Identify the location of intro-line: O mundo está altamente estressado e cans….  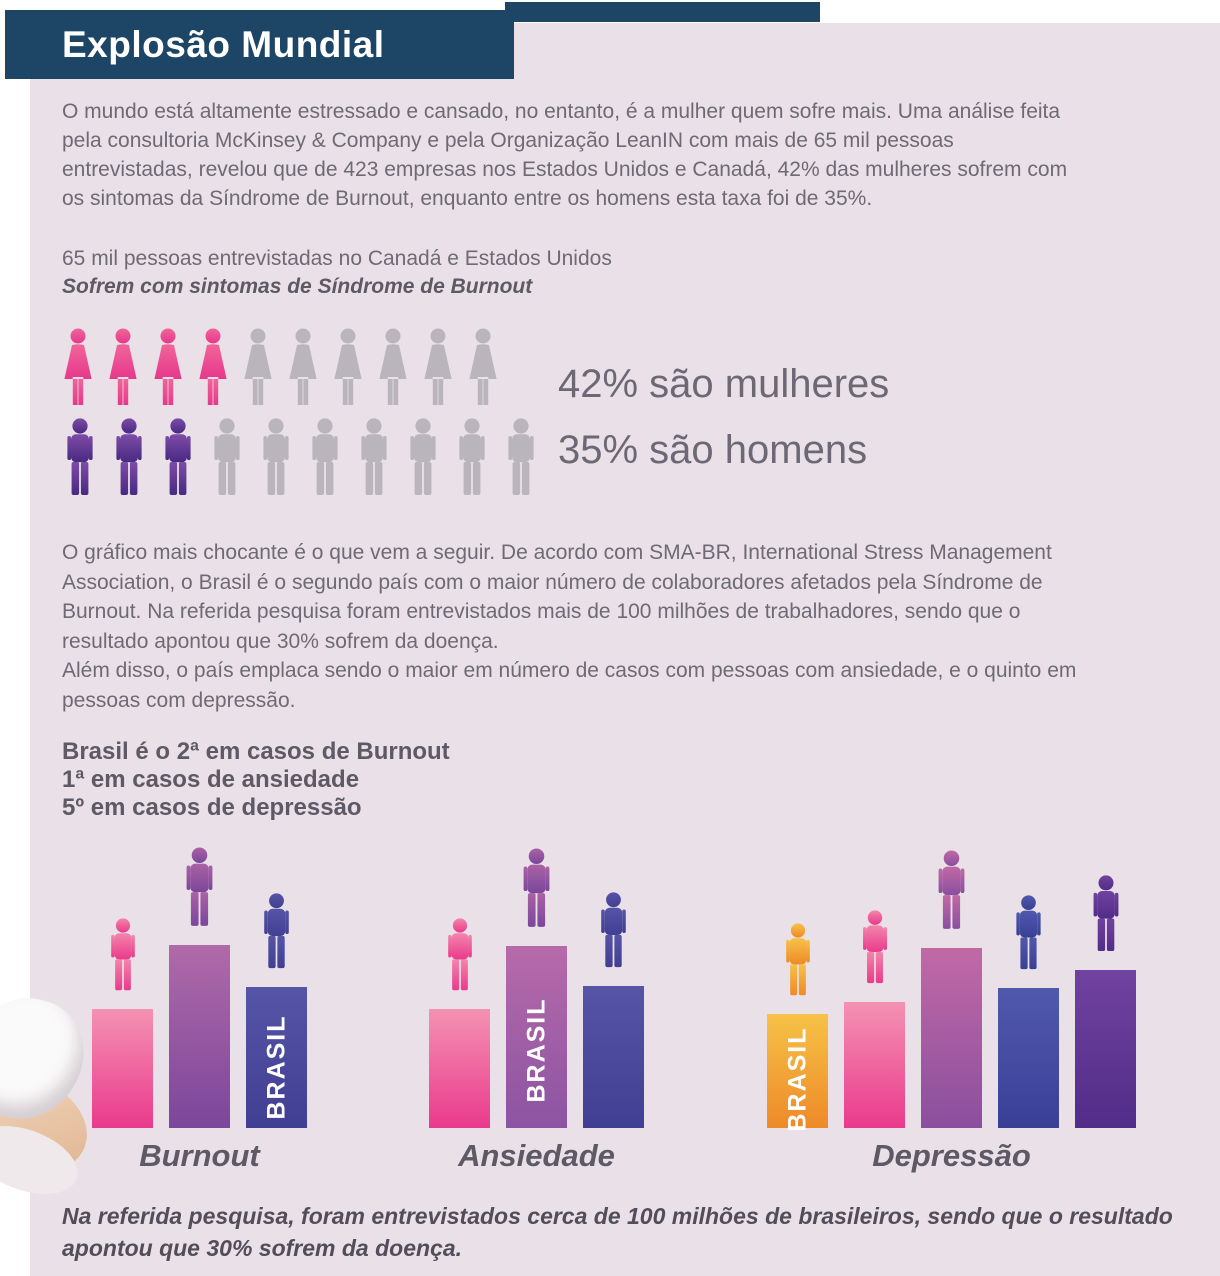
(561, 111).